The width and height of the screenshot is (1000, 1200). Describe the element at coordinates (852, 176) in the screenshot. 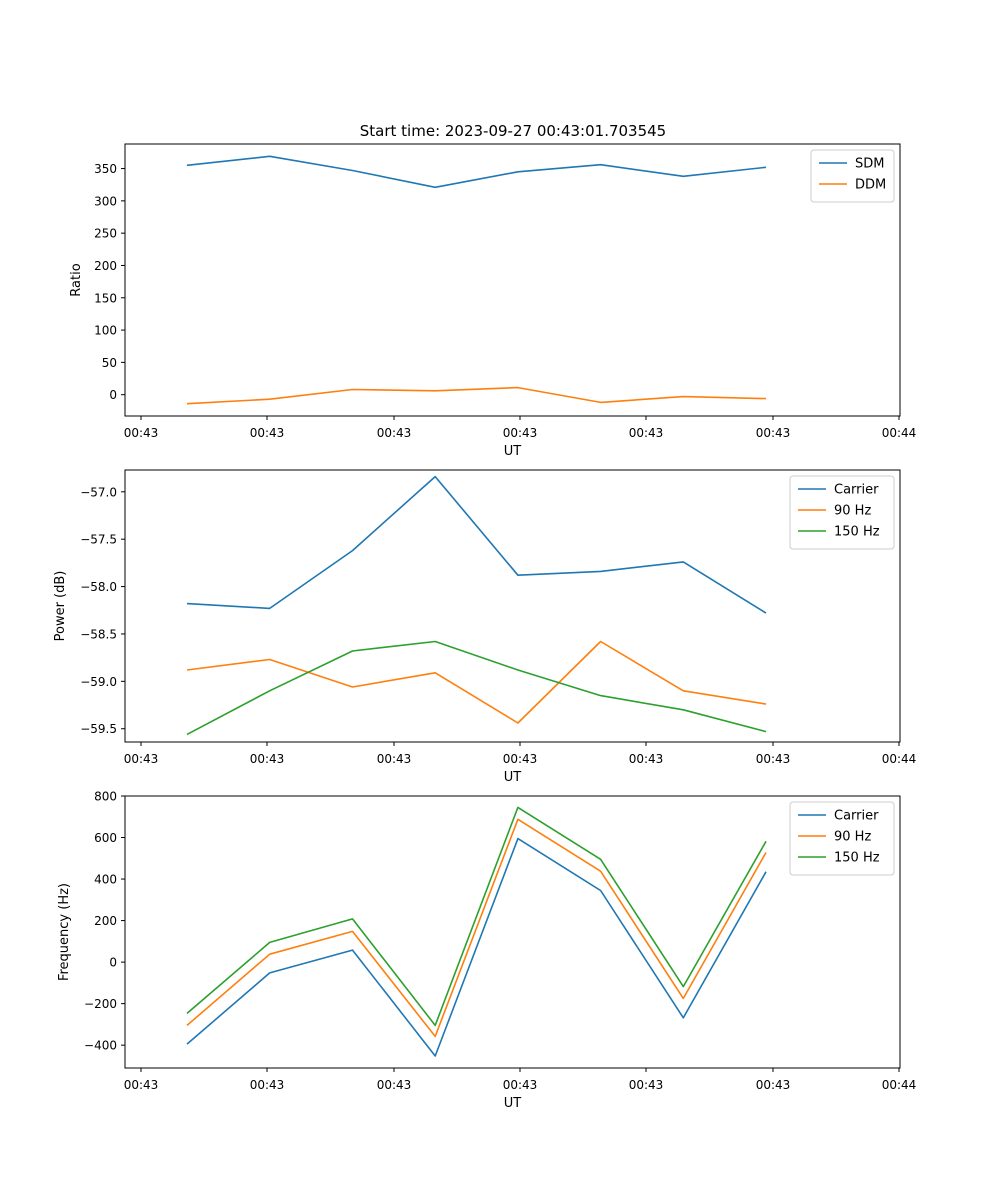

I see `legend: SDM DDM` at that location.